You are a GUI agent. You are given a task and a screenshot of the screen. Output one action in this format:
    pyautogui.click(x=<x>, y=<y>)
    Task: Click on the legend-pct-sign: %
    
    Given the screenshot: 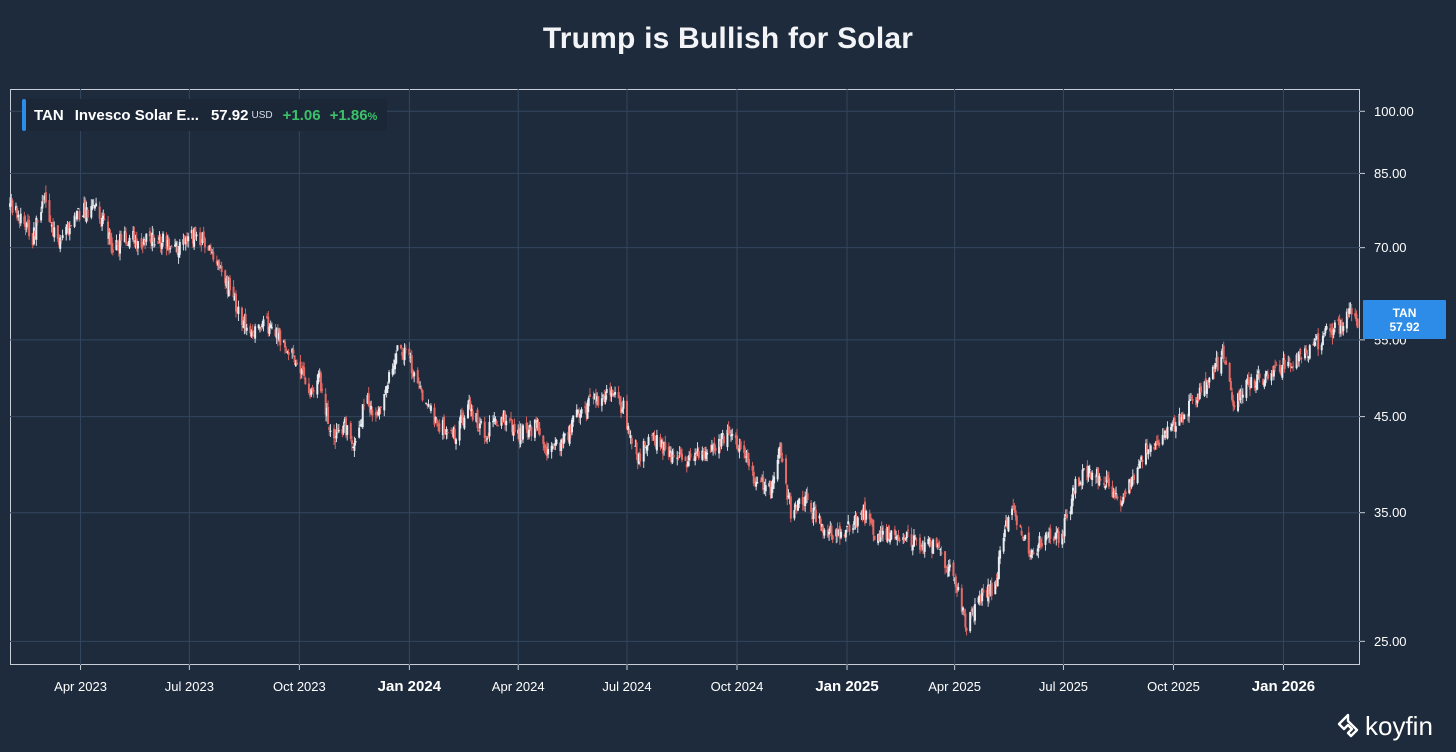 What is the action you would take?
    pyautogui.click(x=372, y=116)
    